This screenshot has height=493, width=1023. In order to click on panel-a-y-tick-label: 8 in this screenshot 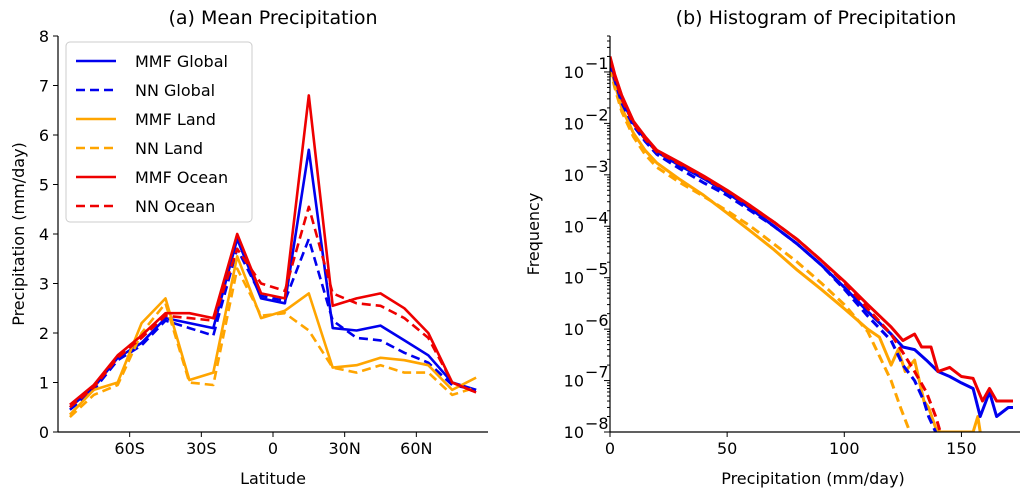, I will do `click(44, 36)`.